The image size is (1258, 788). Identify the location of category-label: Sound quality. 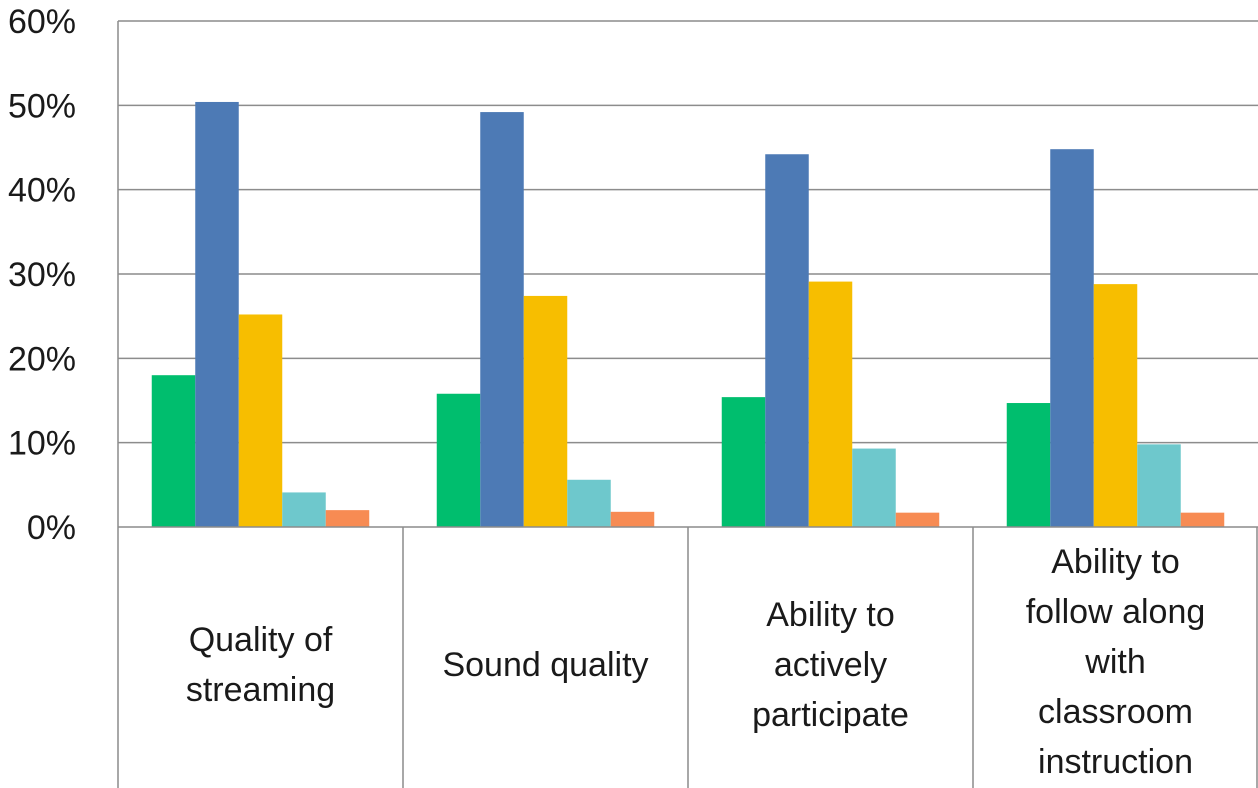
(545, 665).